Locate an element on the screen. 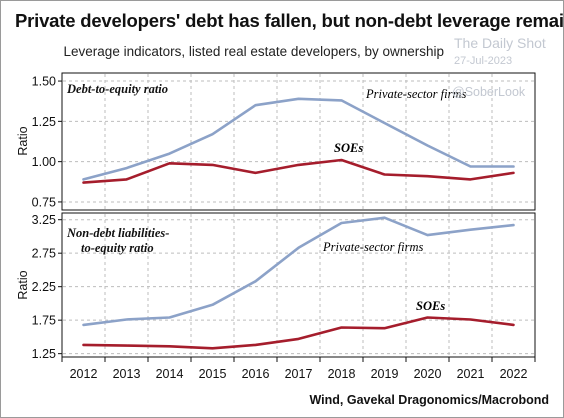  x-tick-label: 2014 is located at coordinates (170, 374).